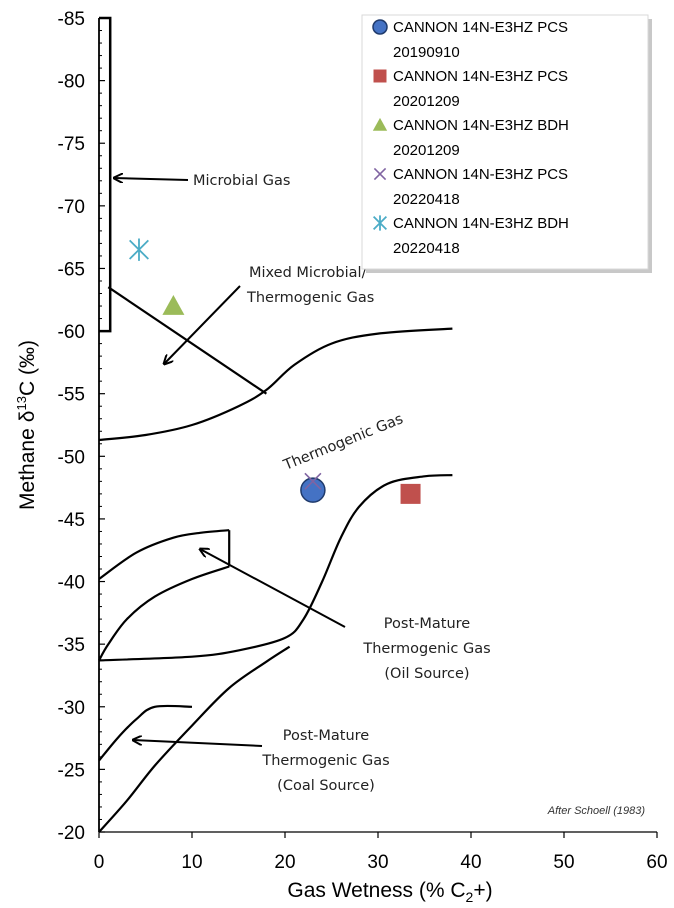 The height and width of the screenshot is (908, 674). What do you see at coordinates (71, 708) in the screenshot?
I see `y-tick-label: -30` at bounding box center [71, 708].